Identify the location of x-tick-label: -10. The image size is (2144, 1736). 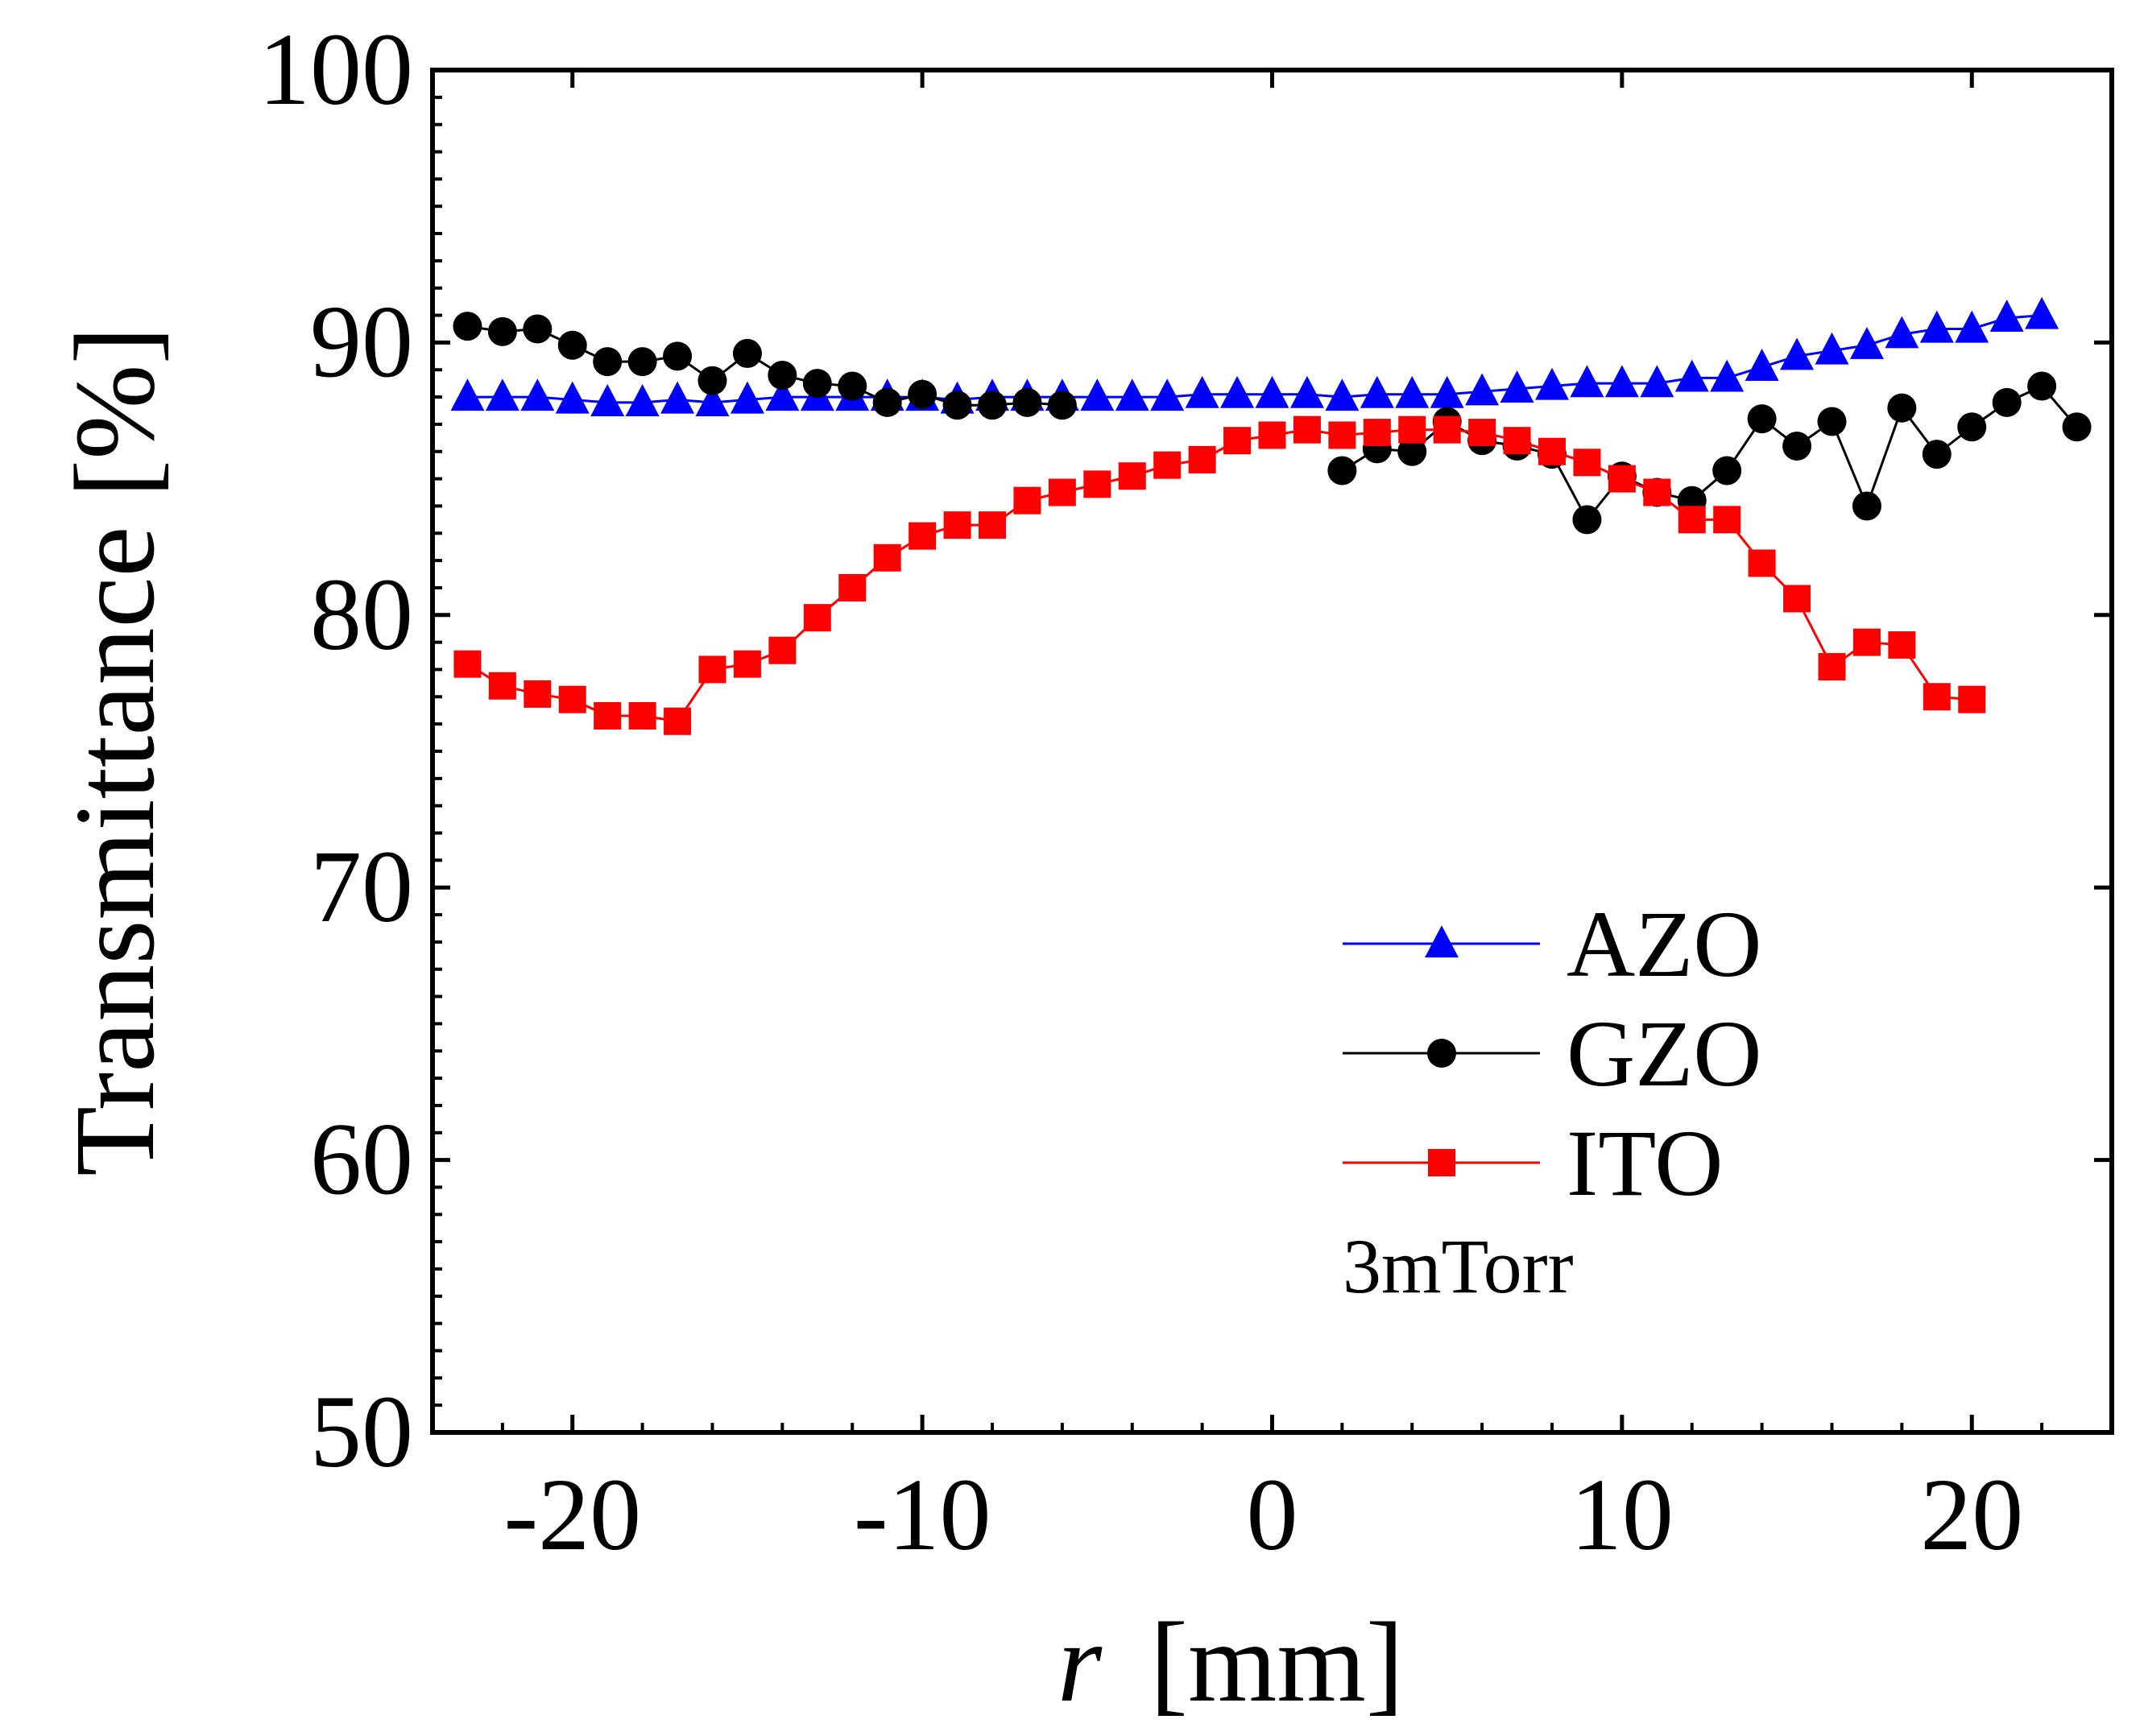
(923, 1515).